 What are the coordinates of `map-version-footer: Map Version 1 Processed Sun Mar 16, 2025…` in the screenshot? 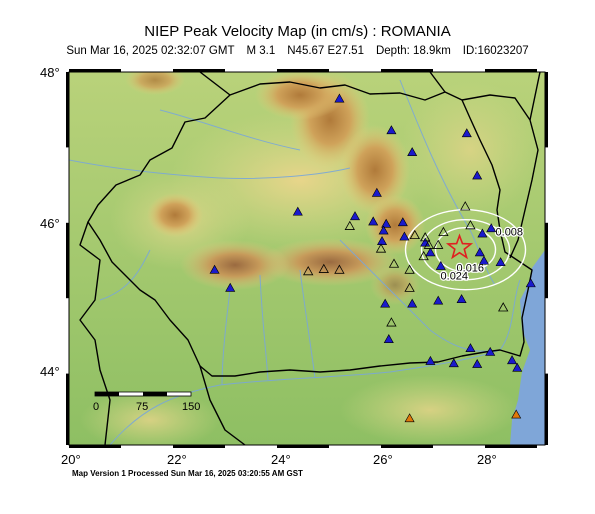 It's located at (187, 473).